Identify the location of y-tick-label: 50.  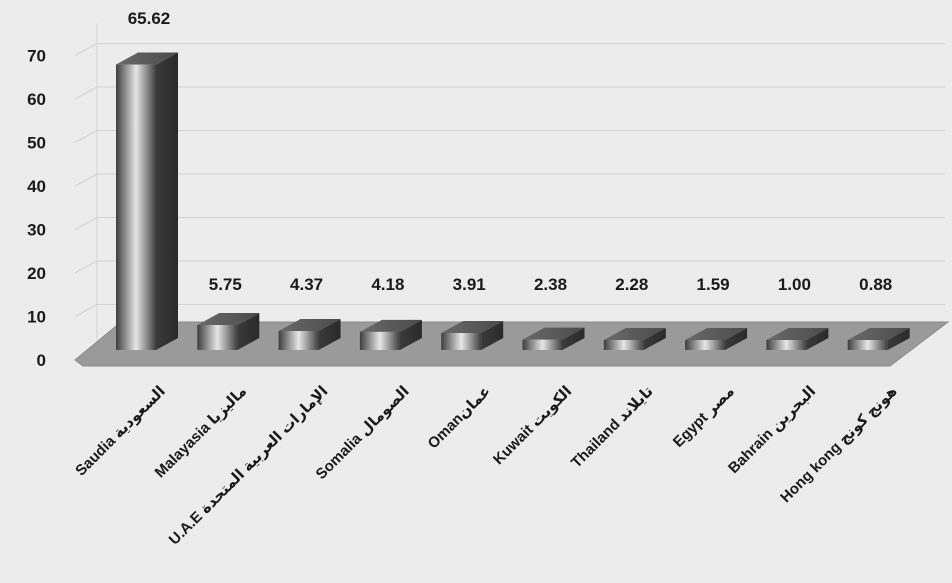
(36, 143).